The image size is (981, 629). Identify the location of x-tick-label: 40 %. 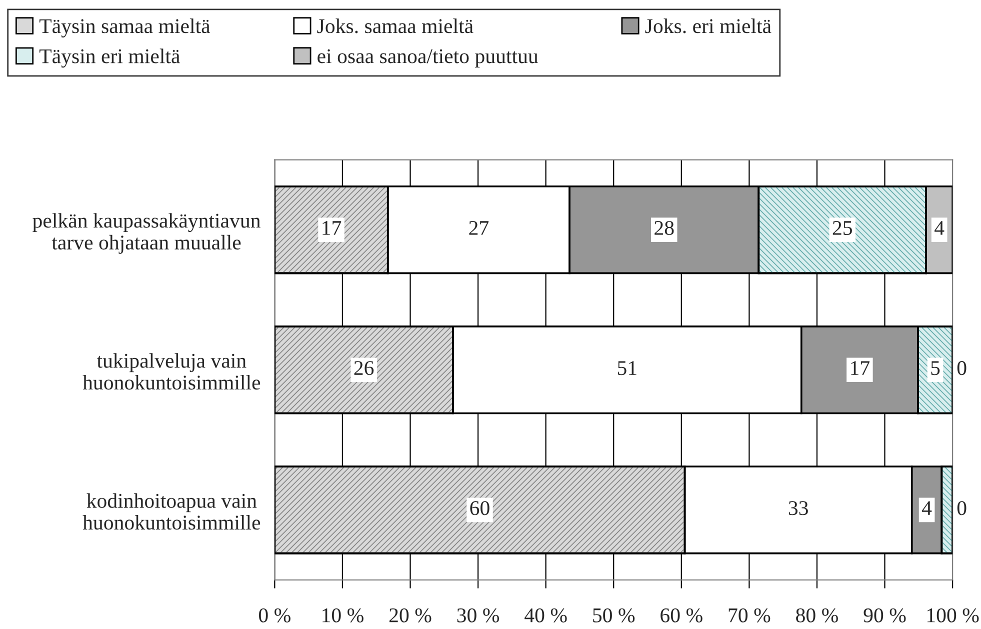
(545, 615).